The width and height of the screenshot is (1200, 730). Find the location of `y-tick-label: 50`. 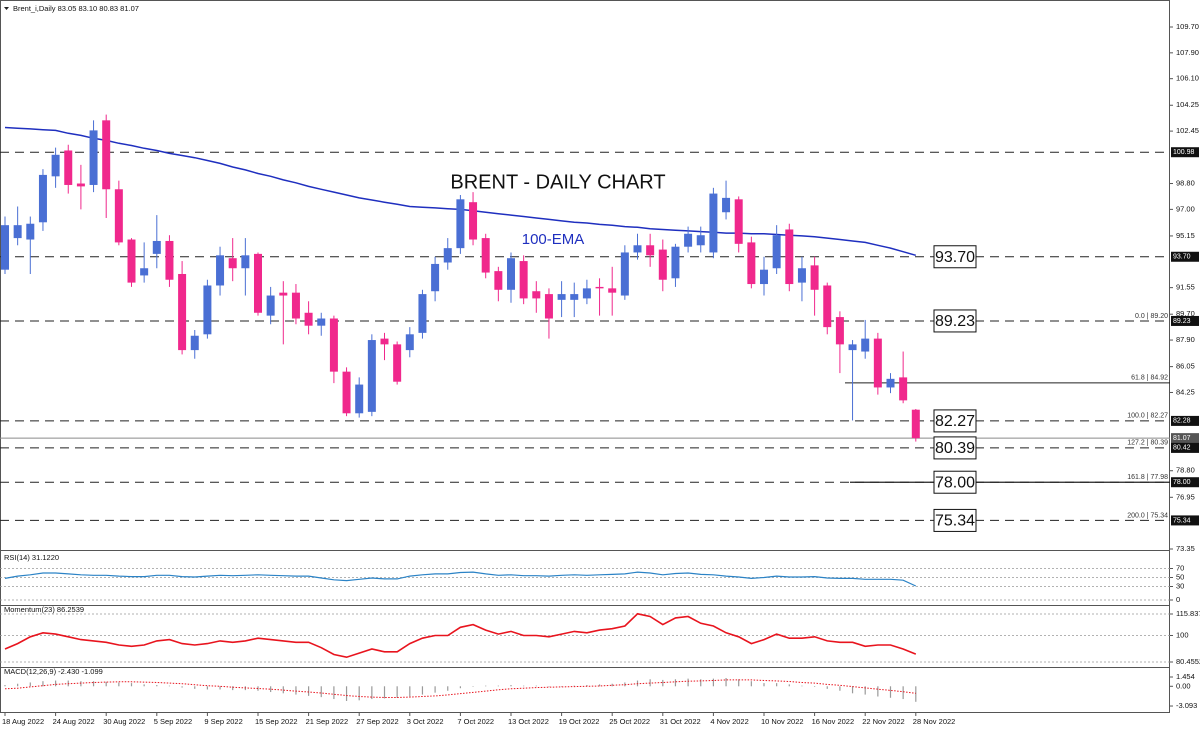

y-tick-label: 50 is located at coordinates (1180, 576).